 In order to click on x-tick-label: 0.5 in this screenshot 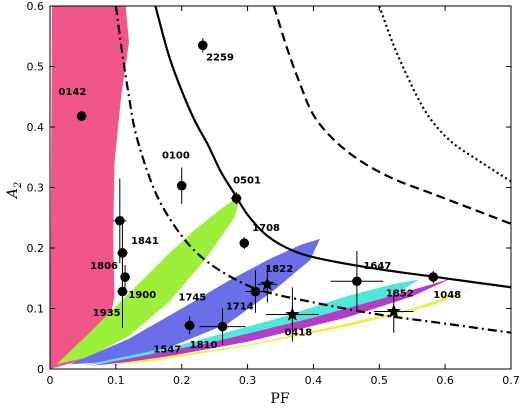, I will do `click(380, 380)`.